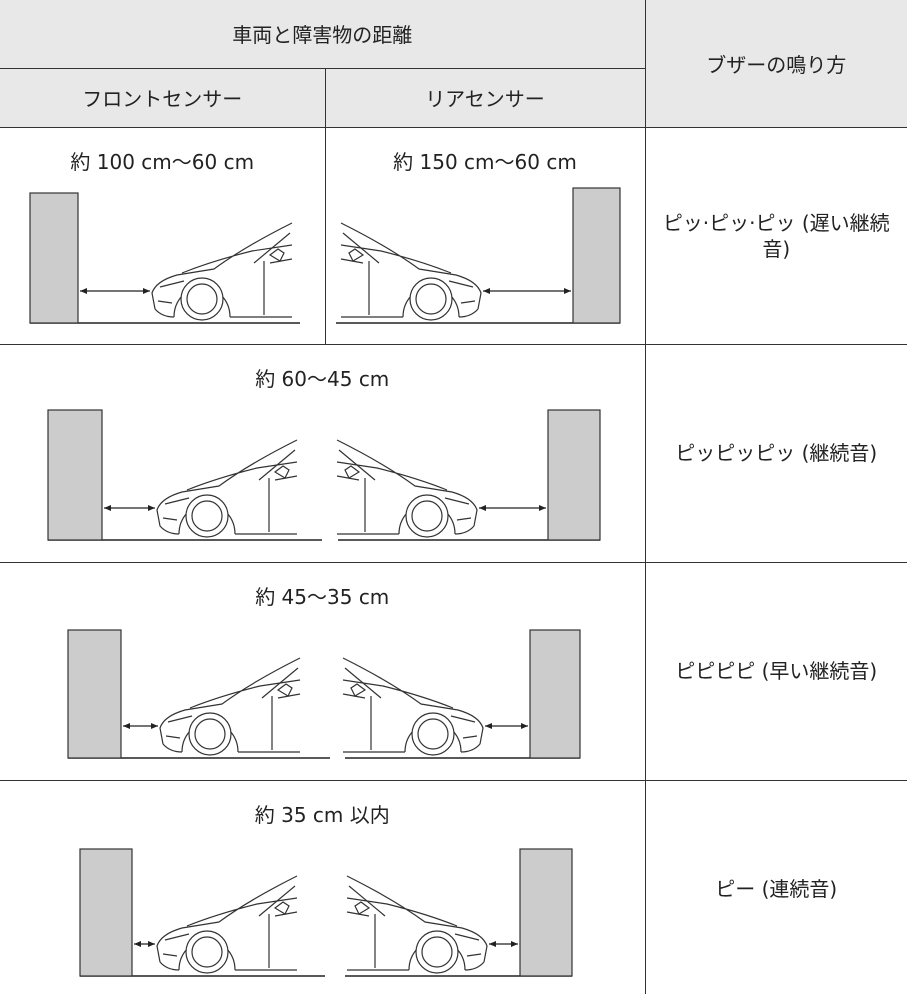 This screenshot has height=994, width=907. I want to click on front-illustration, so click(164, 257).